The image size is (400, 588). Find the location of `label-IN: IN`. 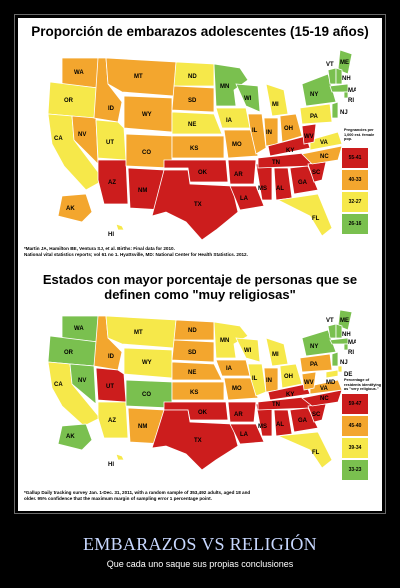

label-IN: IN is located at coordinates (269, 133).